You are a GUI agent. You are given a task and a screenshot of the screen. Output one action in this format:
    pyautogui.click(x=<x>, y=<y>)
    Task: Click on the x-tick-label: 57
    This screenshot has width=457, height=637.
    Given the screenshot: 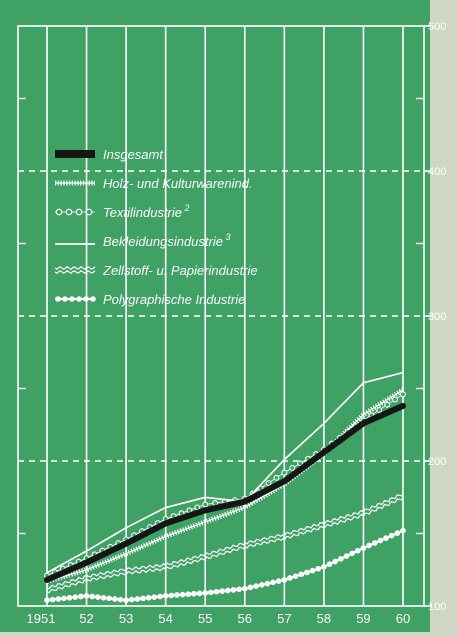 What is the action you would take?
    pyautogui.click(x=284, y=618)
    